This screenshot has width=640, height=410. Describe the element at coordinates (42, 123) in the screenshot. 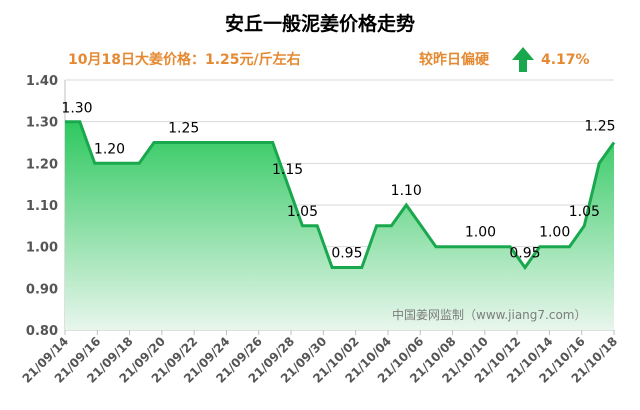

I see `y-tick-label: 1.30` at that location.